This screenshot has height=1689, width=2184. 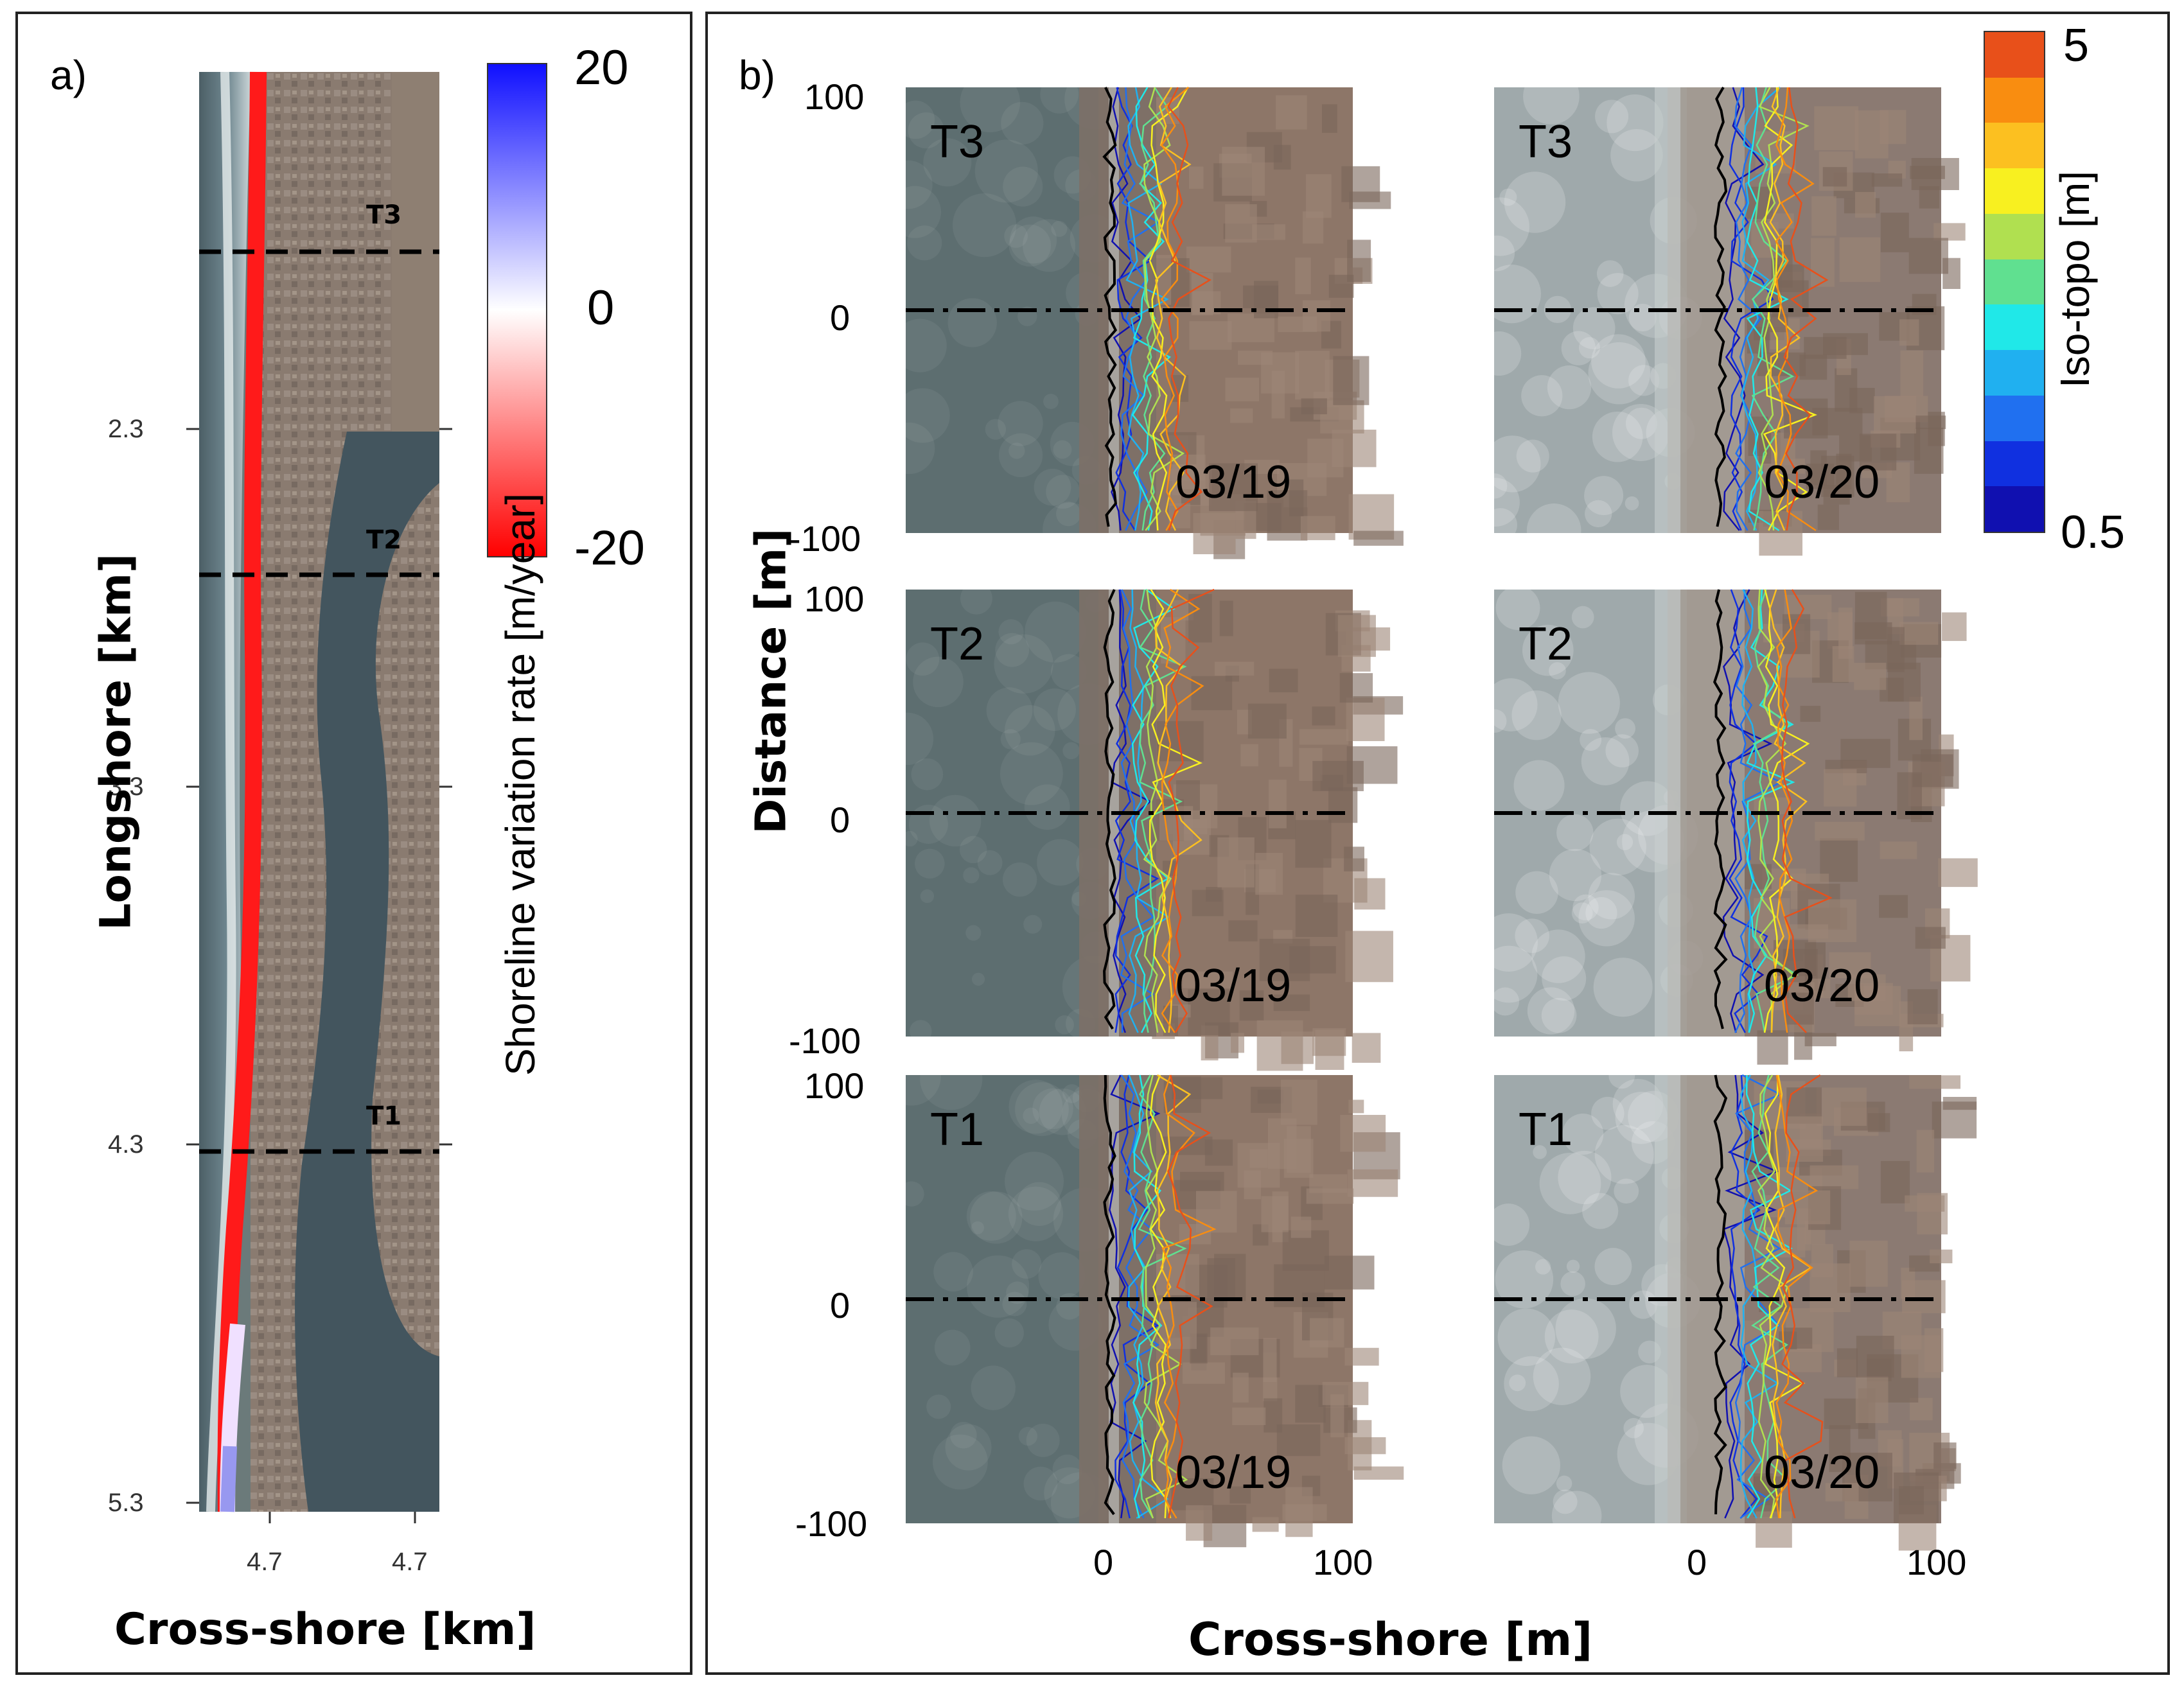 I want to click on panel-a-colorbar, so click(x=517, y=310).